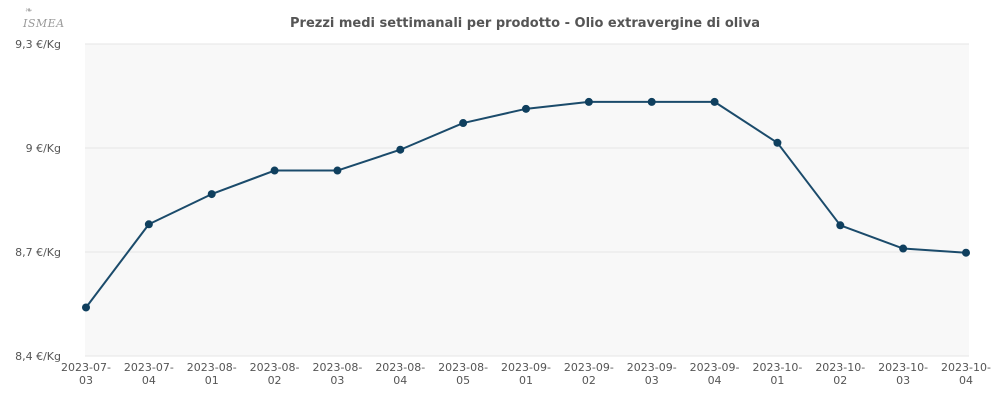 The height and width of the screenshot is (400, 995). I want to click on ismea-logo: ❧ ISMEA, so click(37, 18).